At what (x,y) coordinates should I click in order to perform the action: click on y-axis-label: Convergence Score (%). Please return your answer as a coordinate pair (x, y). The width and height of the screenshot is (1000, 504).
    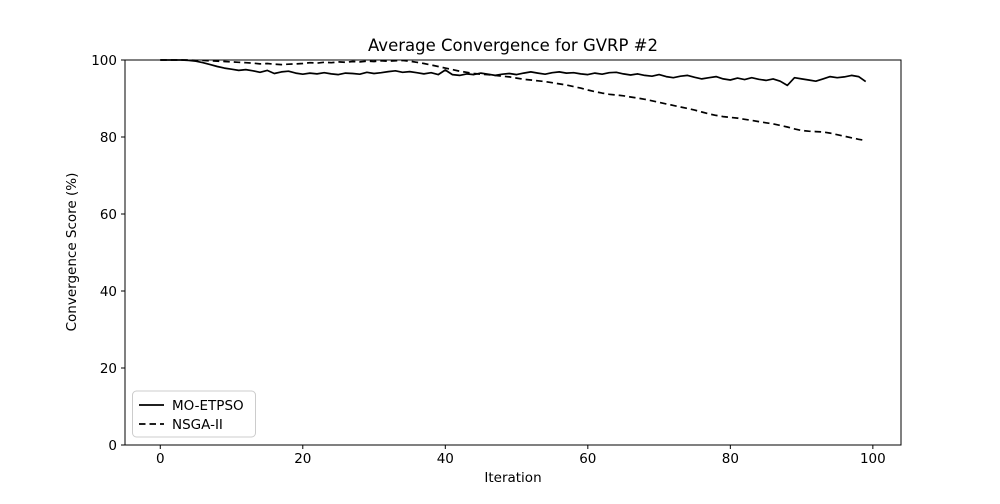
    Looking at the image, I should click on (72, 252).